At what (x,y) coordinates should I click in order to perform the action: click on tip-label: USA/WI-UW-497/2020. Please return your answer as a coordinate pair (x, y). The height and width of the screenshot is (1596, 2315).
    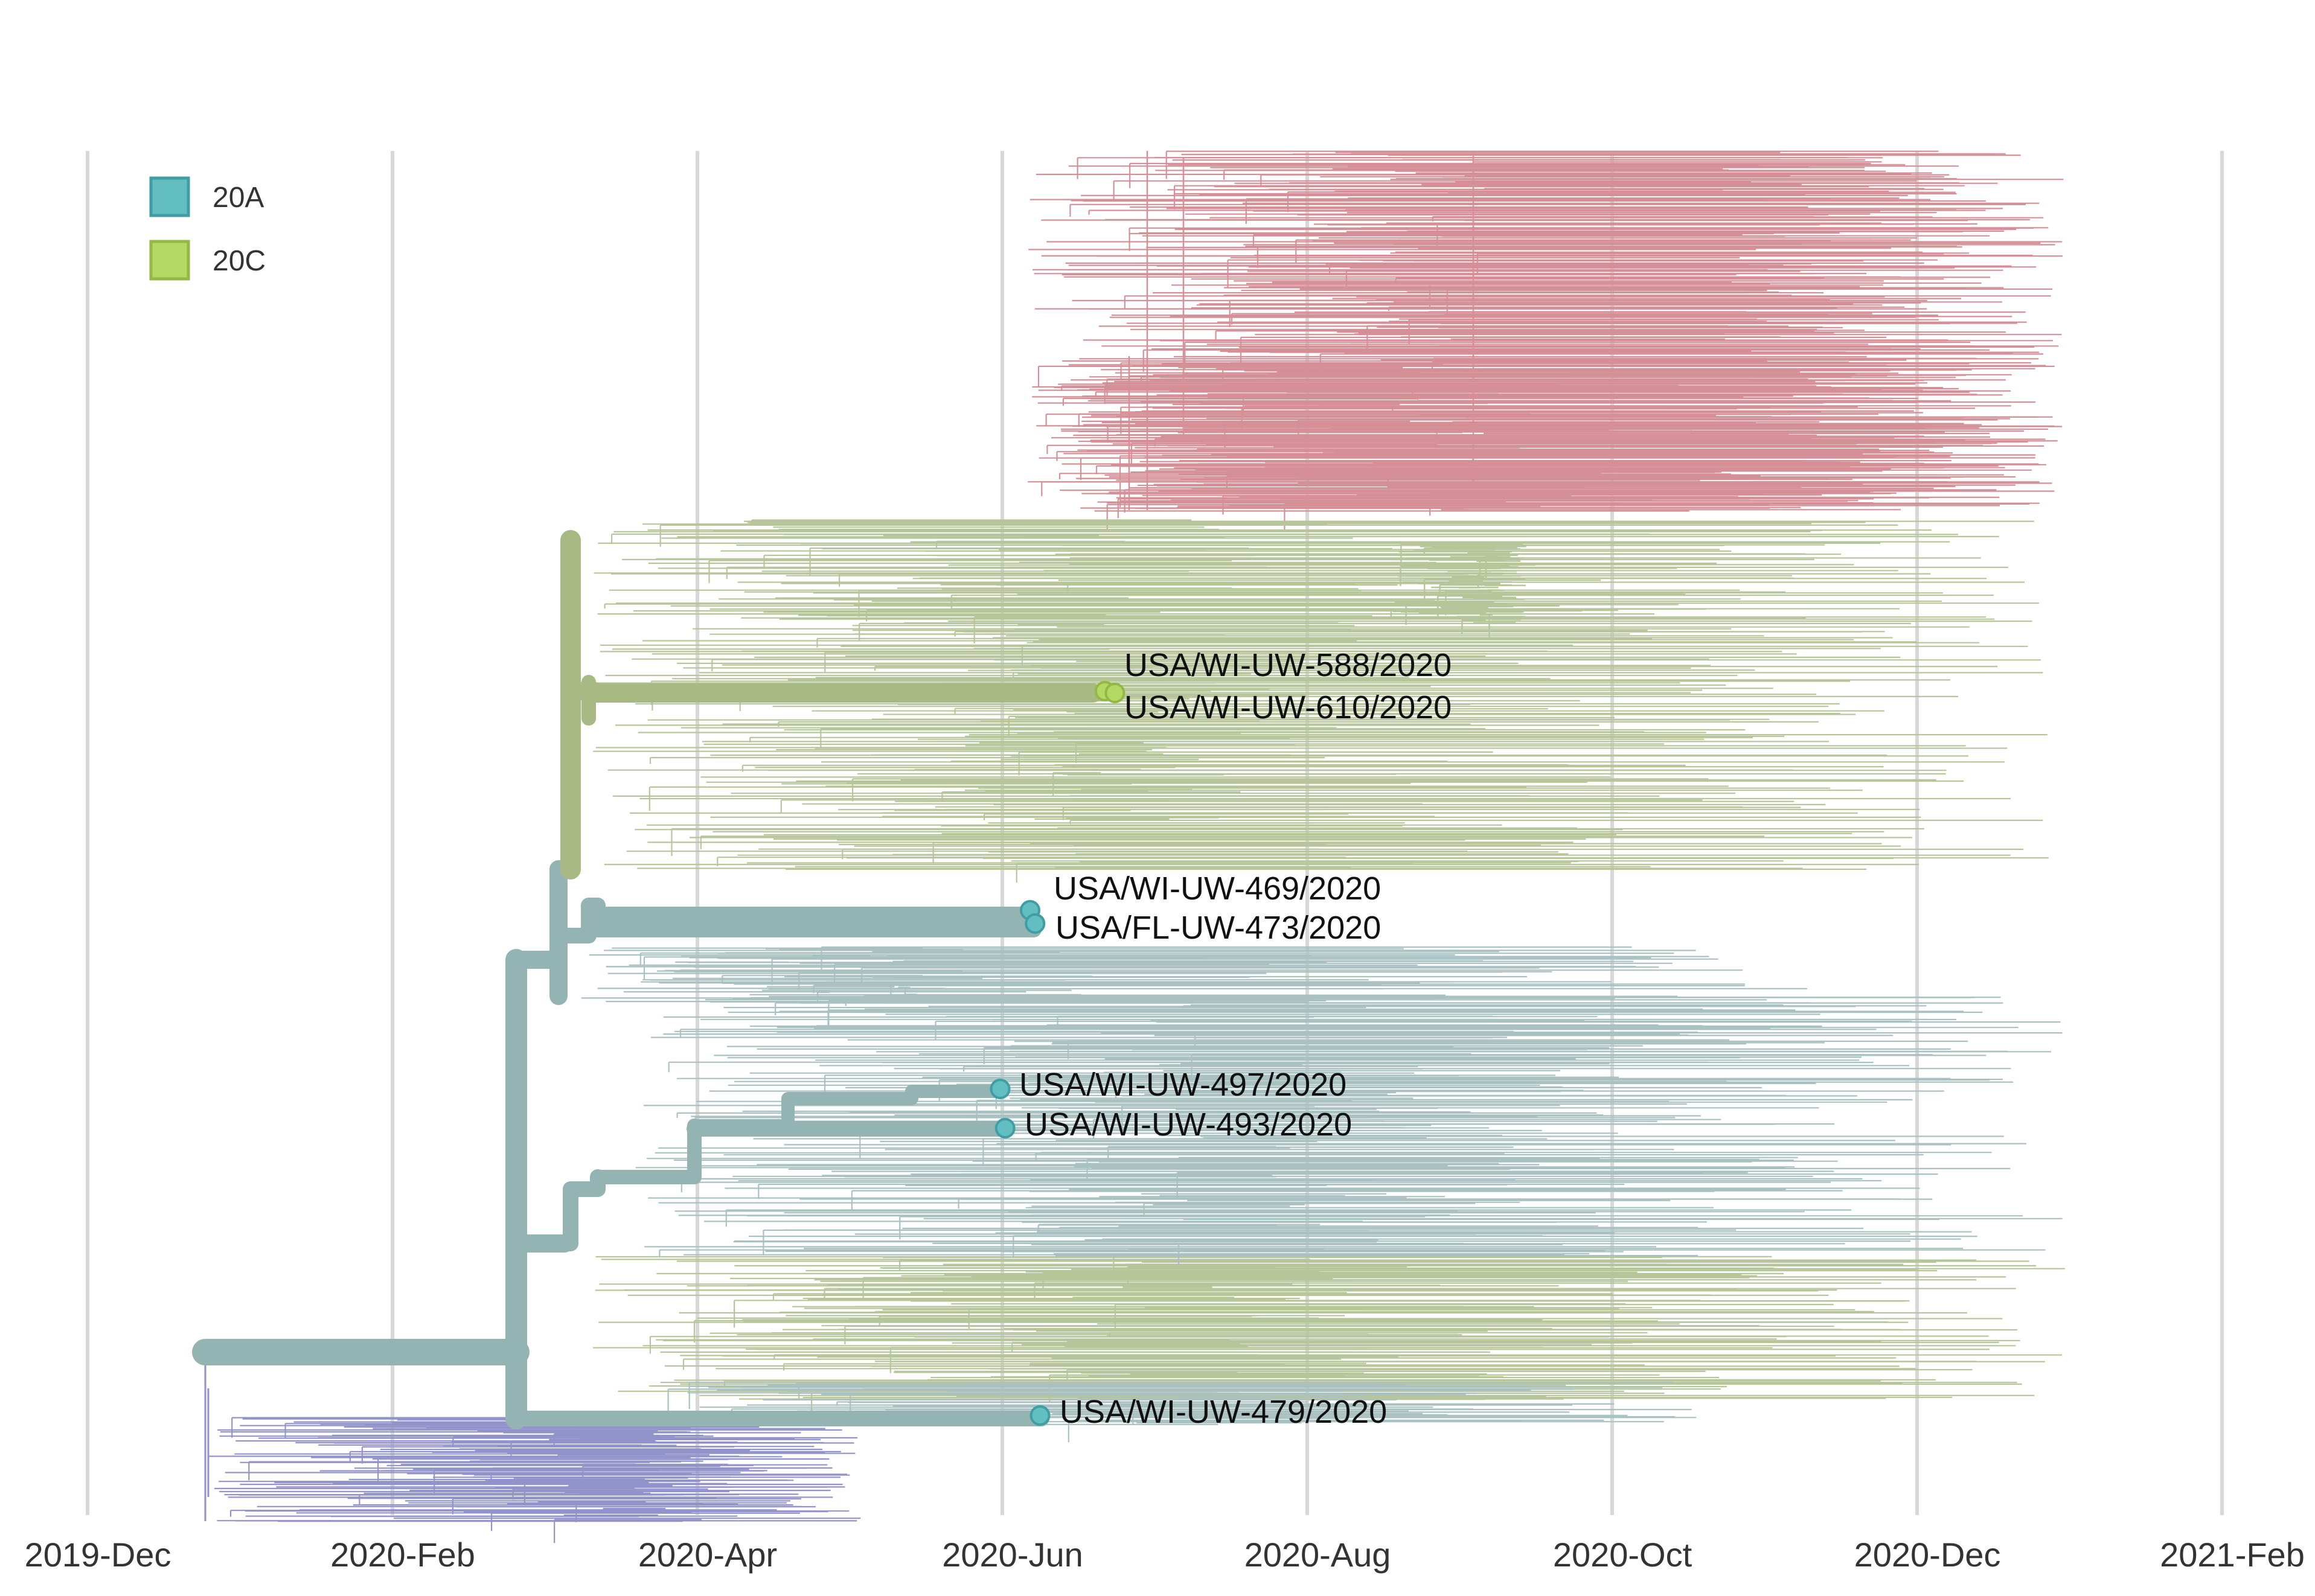
    Looking at the image, I should click on (1182, 1085).